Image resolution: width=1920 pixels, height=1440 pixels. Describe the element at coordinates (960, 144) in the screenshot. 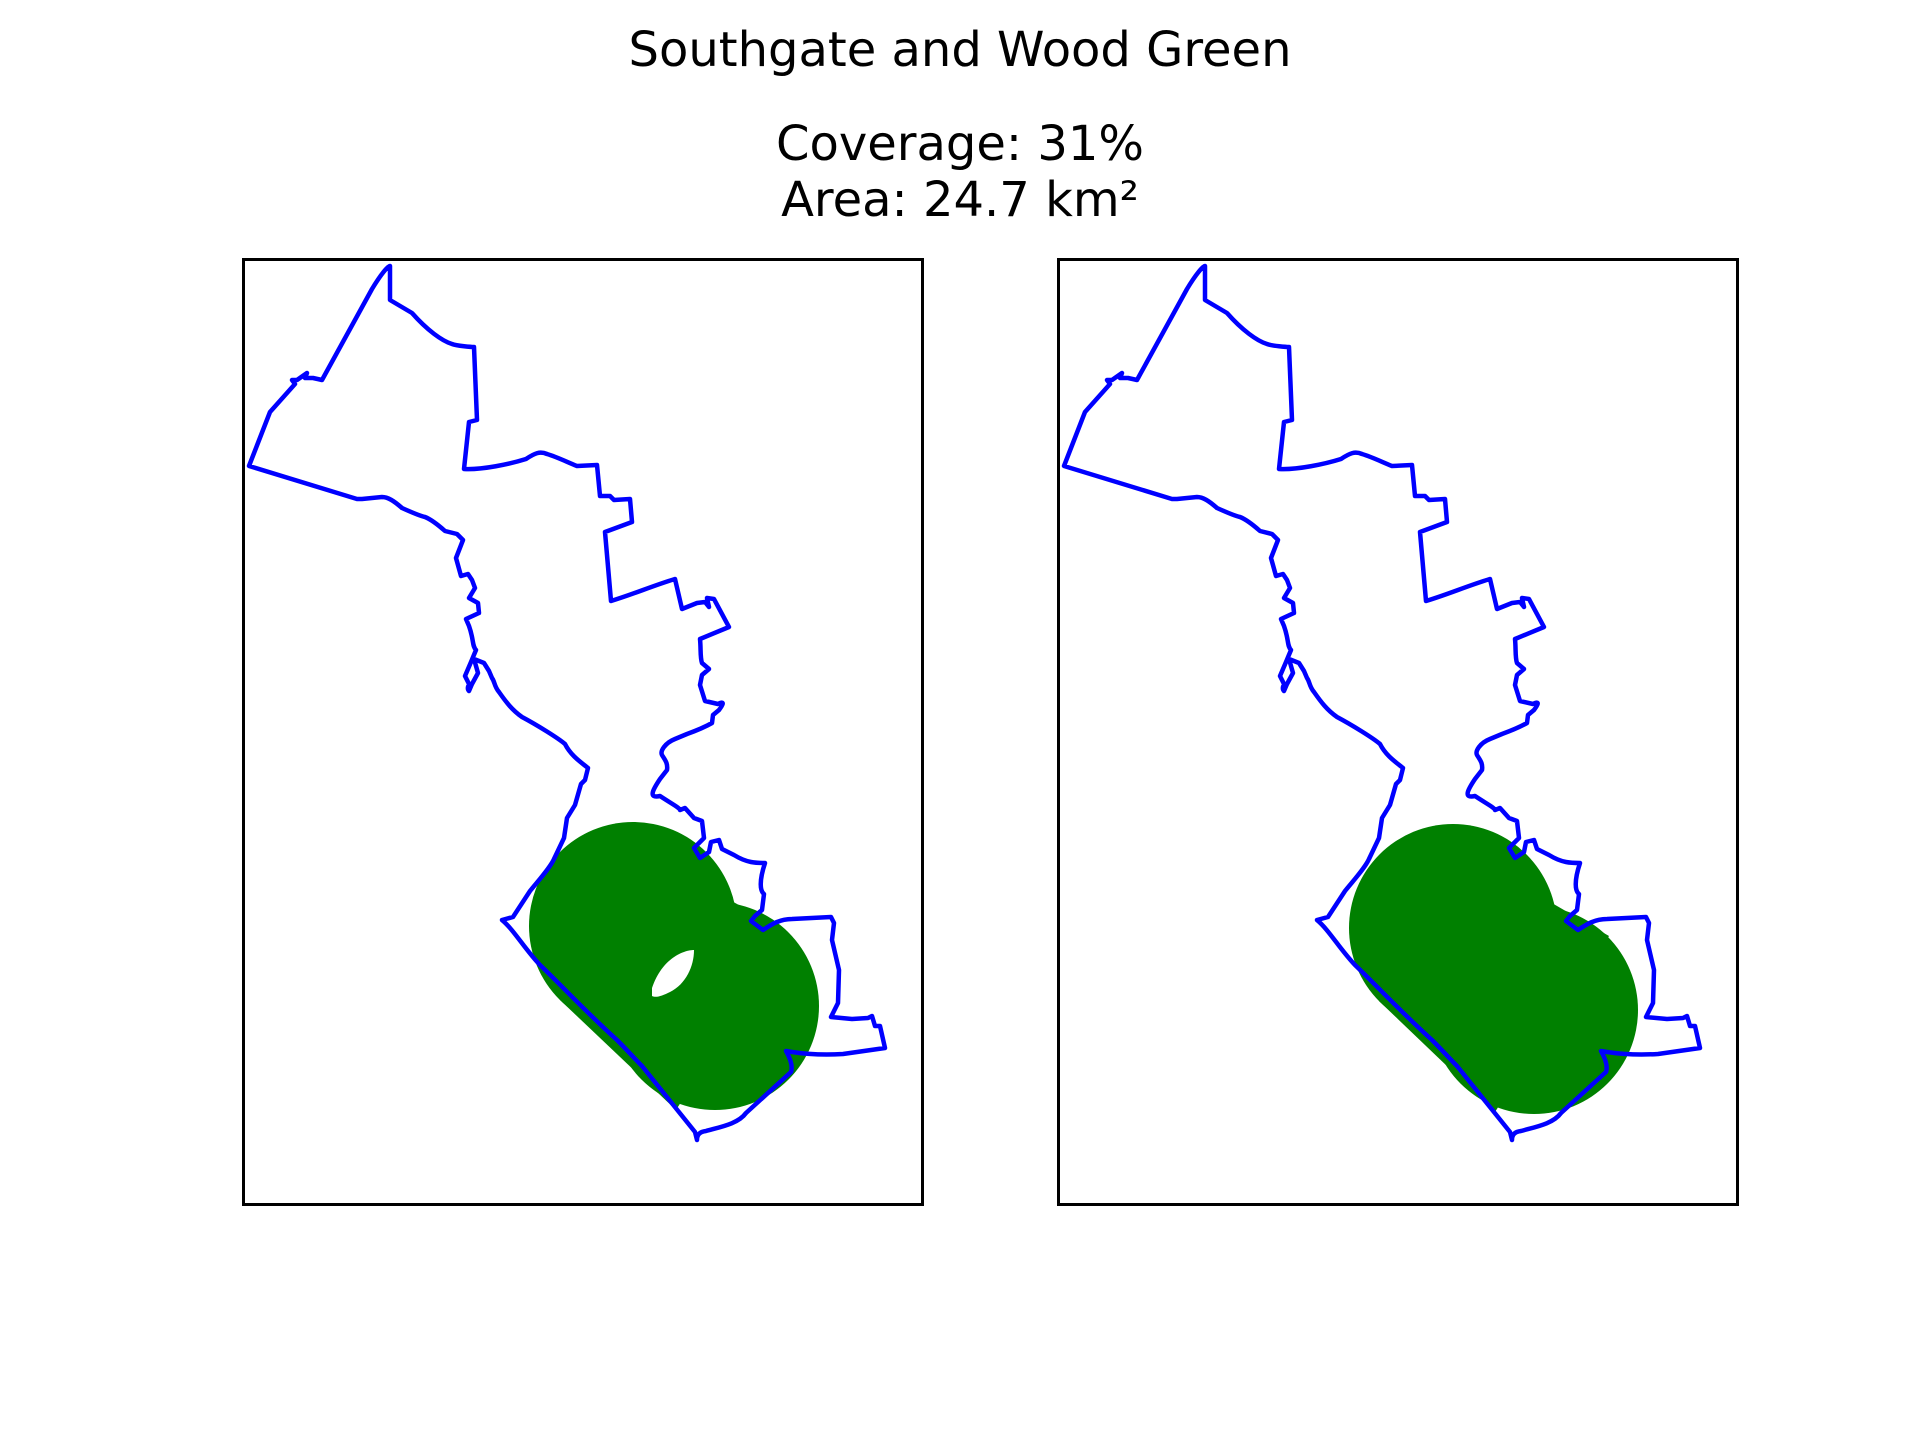

I see `coverage-label: Coverage: 31%` at that location.